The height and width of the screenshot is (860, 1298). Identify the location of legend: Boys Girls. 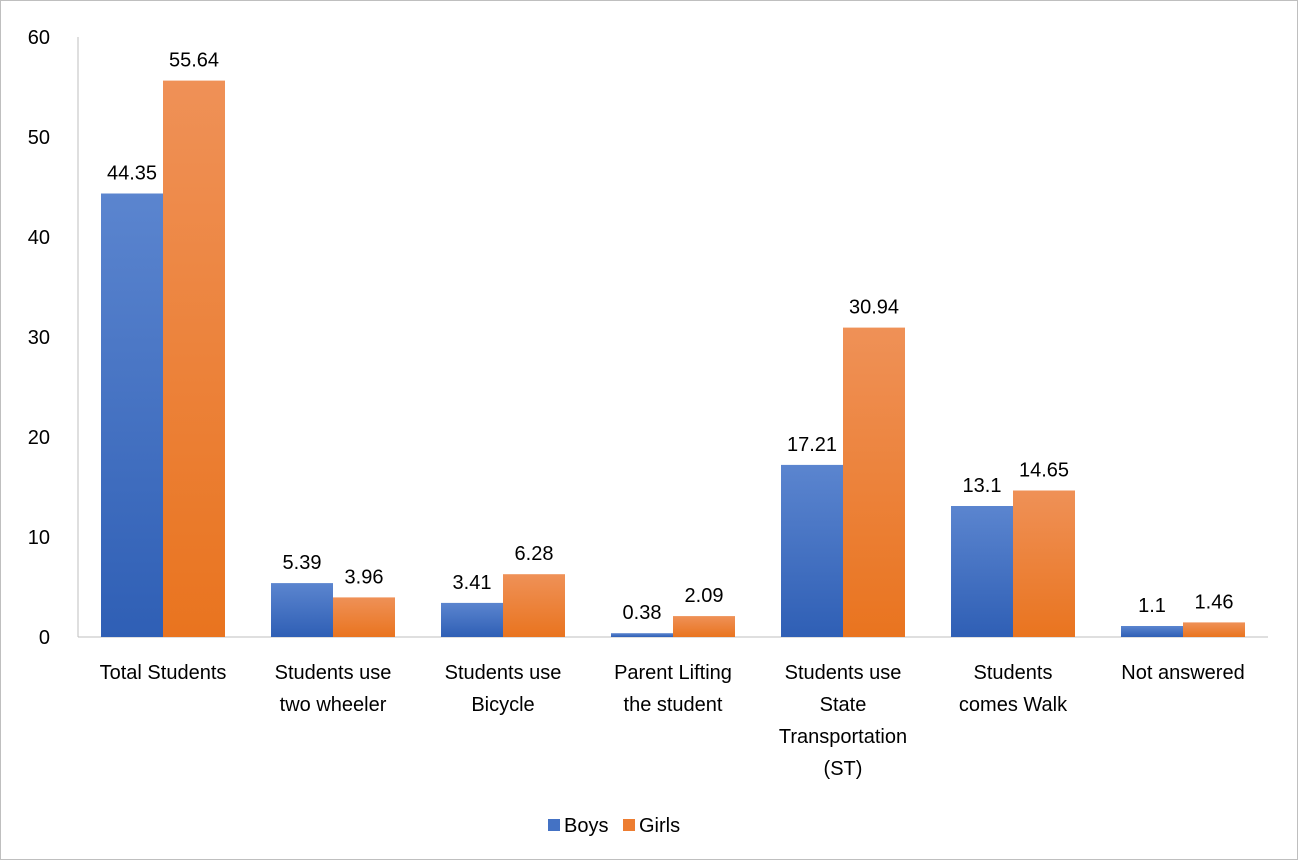
(614, 826).